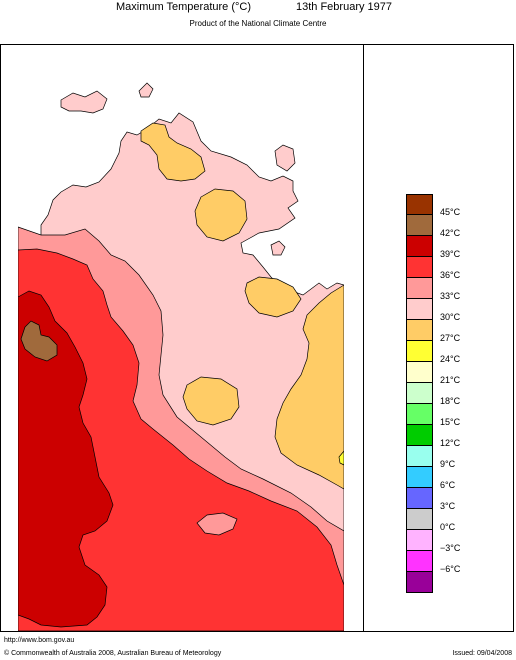  Describe the element at coordinates (146, 90) in the screenshot. I see `island-small-north` at that location.